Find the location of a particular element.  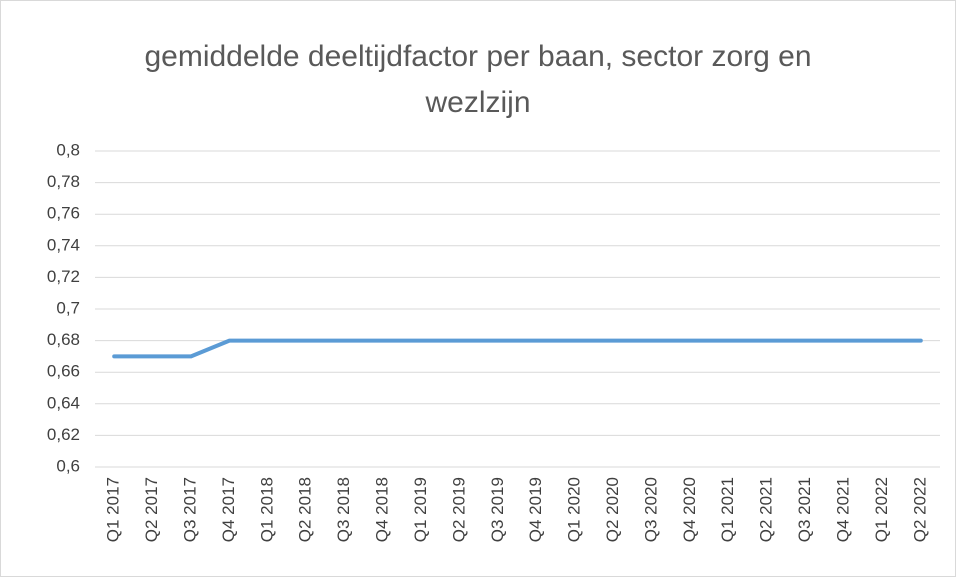

x-tick-label: Q4 2019 is located at coordinates (535, 509).